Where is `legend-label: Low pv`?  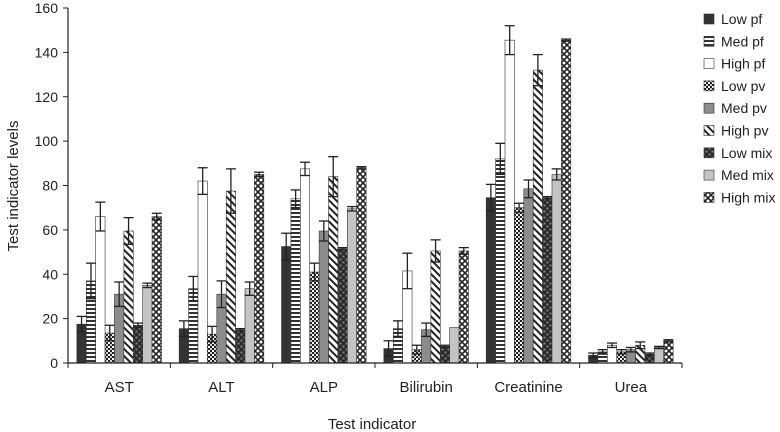
legend-label: Low pv is located at coordinates (743, 86).